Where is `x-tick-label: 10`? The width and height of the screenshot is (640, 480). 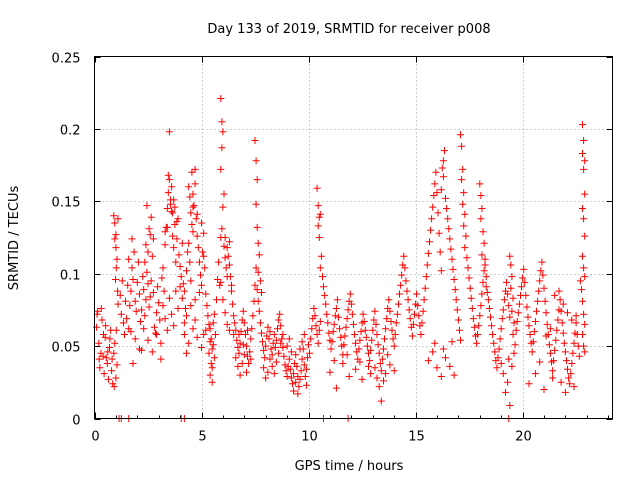 x-tick-label: 10 is located at coordinates (309, 437).